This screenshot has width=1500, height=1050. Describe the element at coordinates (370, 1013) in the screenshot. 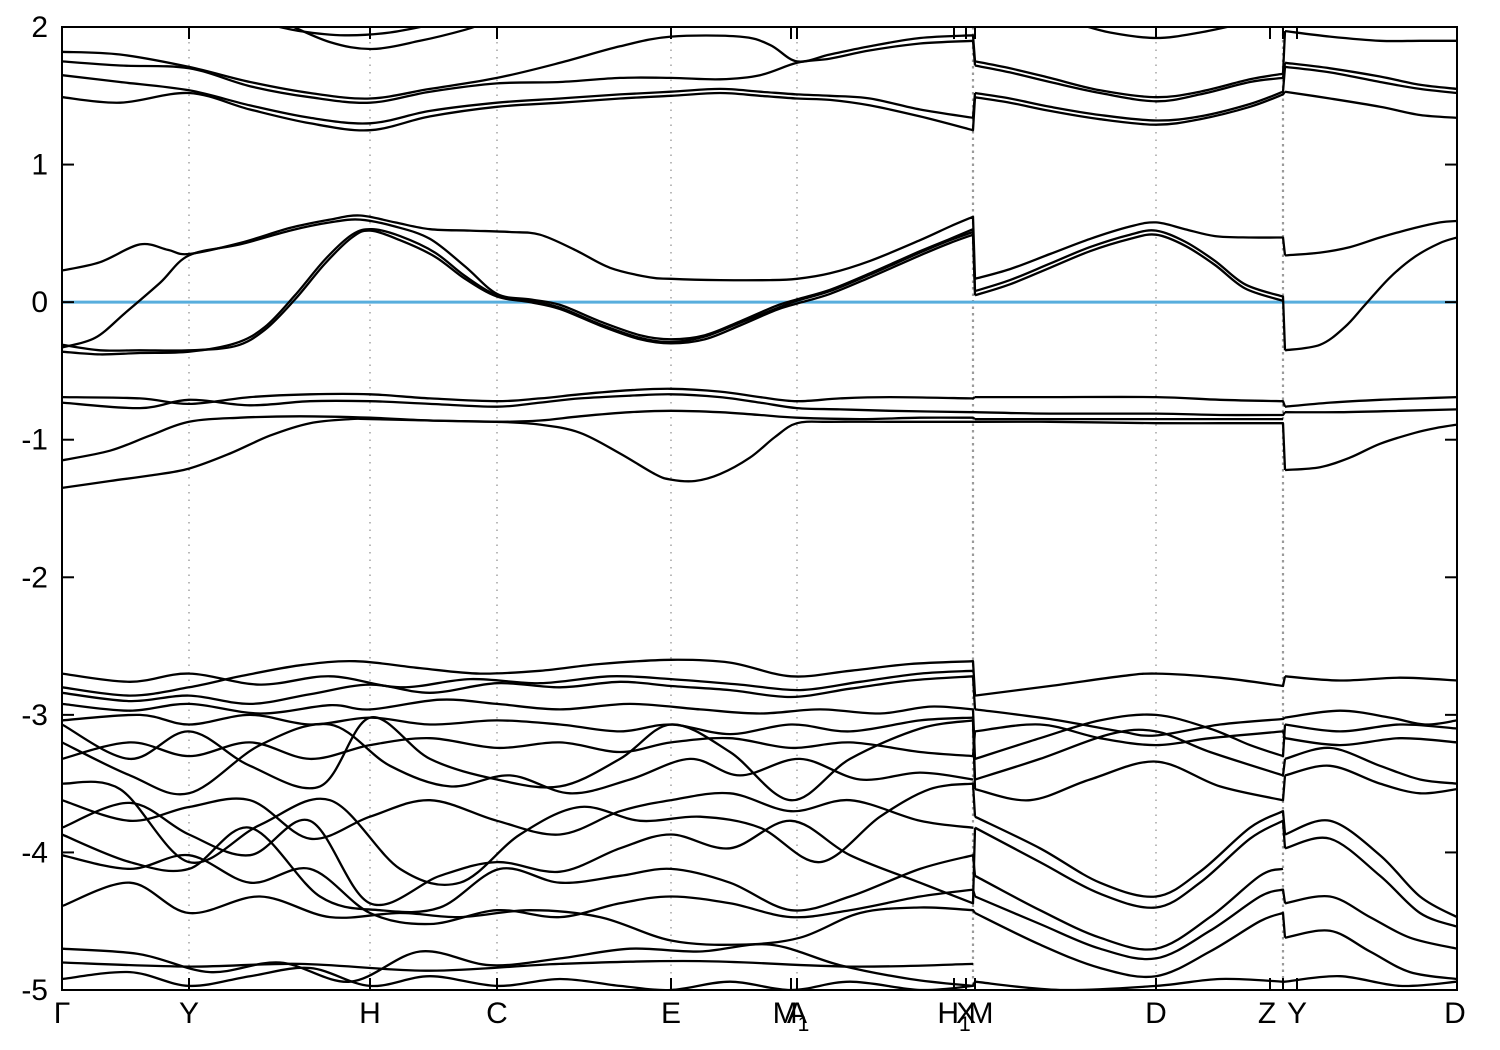

I see `x-tick-label: H` at that location.